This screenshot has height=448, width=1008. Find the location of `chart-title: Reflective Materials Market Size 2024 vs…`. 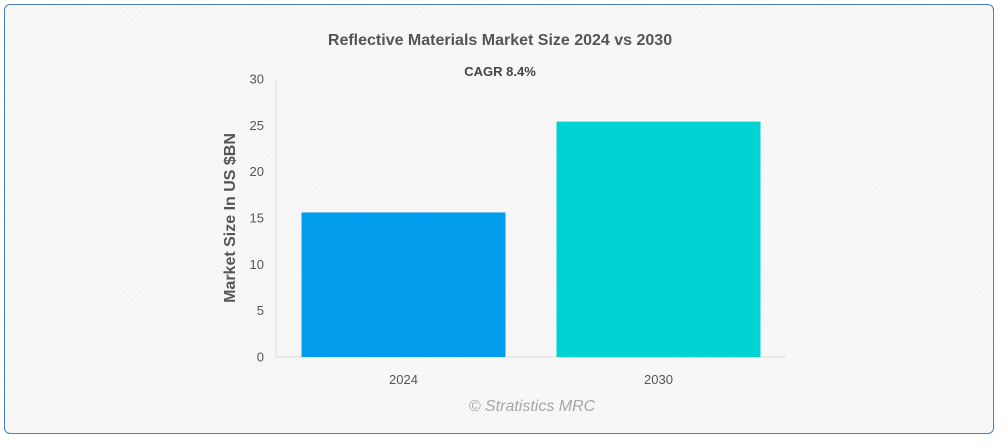

chart-title: Reflective Materials Market Size 2024 vs… is located at coordinates (500, 40).